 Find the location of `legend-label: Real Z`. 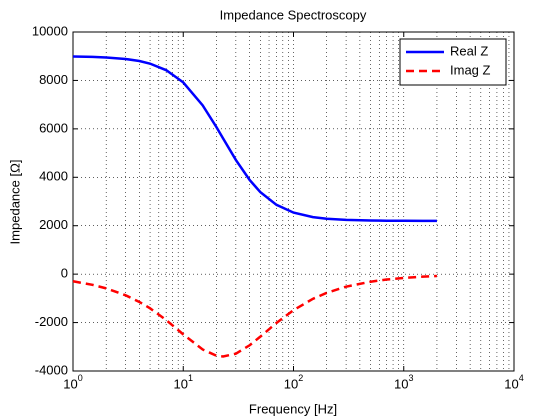

legend-label: Real Z is located at coordinates (469, 50).